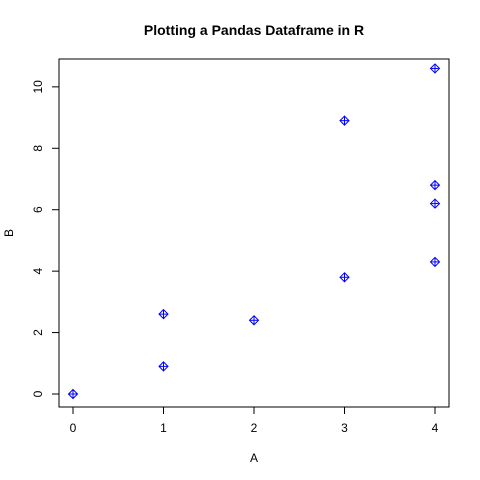 This screenshot has width=480, height=480. Describe the element at coordinates (38, 270) in the screenshot. I see `y-tick-label: 4` at that location.